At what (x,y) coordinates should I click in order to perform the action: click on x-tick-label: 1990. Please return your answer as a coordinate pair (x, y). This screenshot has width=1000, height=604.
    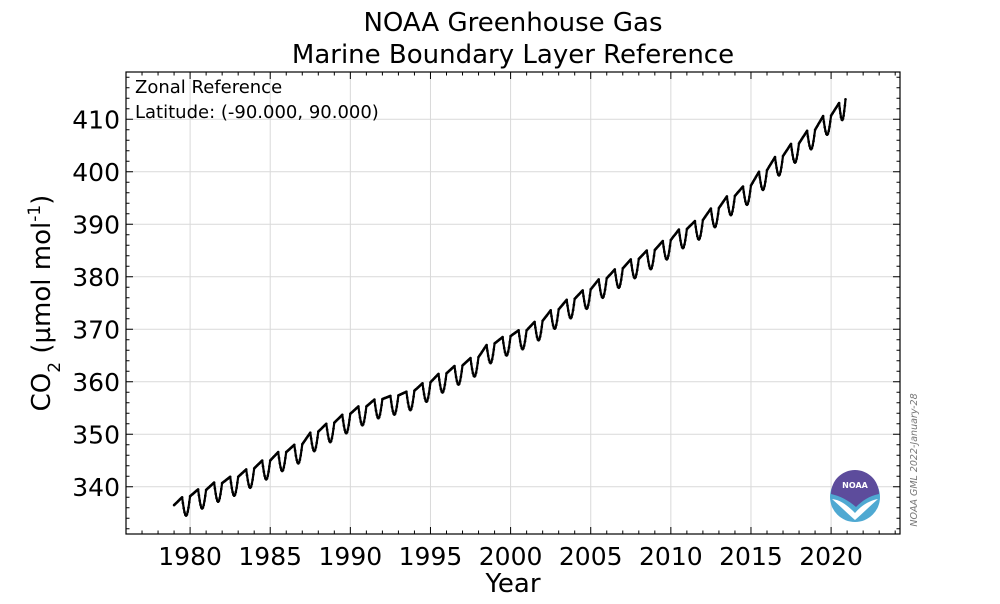
    Looking at the image, I should click on (351, 556).